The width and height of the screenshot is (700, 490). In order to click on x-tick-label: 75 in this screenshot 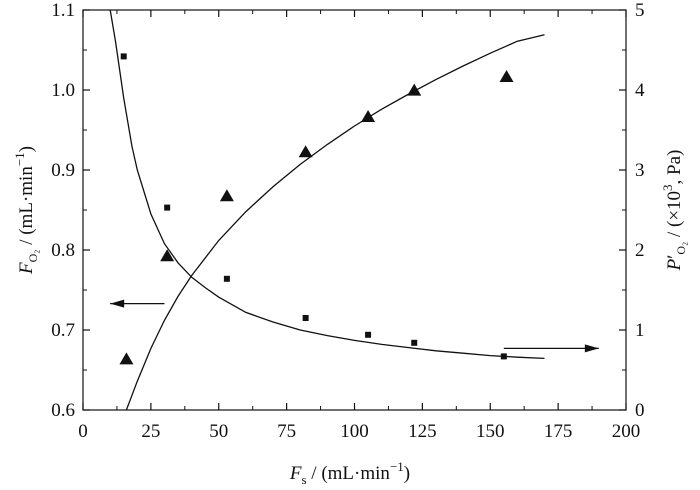, I will do `click(286, 431)`.